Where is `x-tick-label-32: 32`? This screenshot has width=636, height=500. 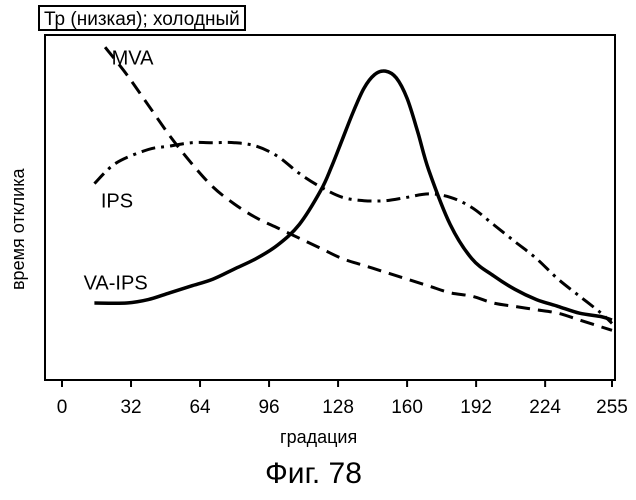
x-tick-label-32: 32 is located at coordinates (130, 407).